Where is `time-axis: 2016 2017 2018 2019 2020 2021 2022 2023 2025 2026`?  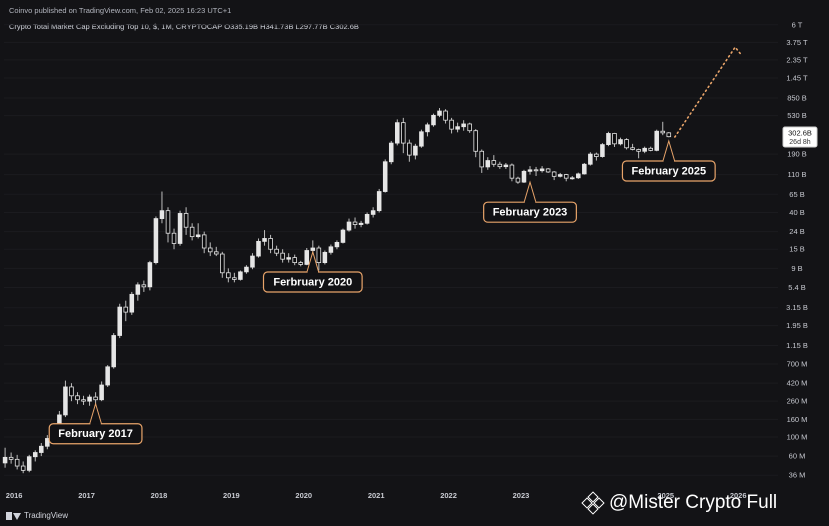
time-axis: 2016 2017 2018 2019 2020 2021 2022 2023 2025 2026 is located at coordinates (376, 495).